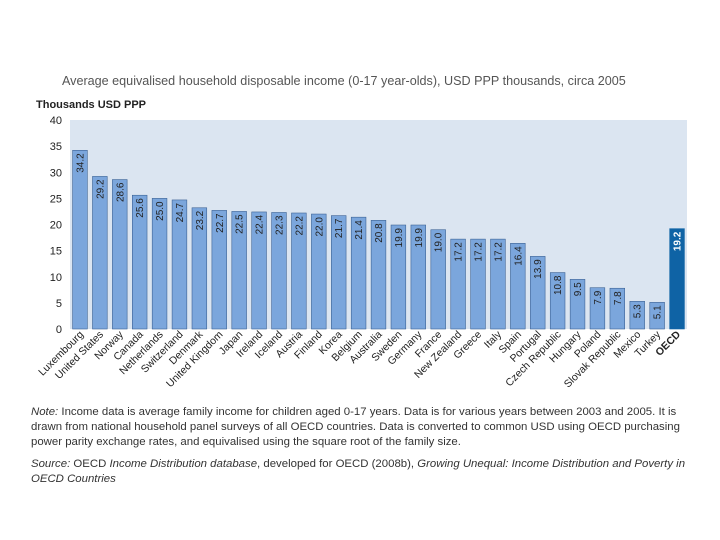 This screenshot has width=720, height=540. What do you see at coordinates (59, 330) in the screenshot?
I see `y-tick-label: 0` at bounding box center [59, 330].